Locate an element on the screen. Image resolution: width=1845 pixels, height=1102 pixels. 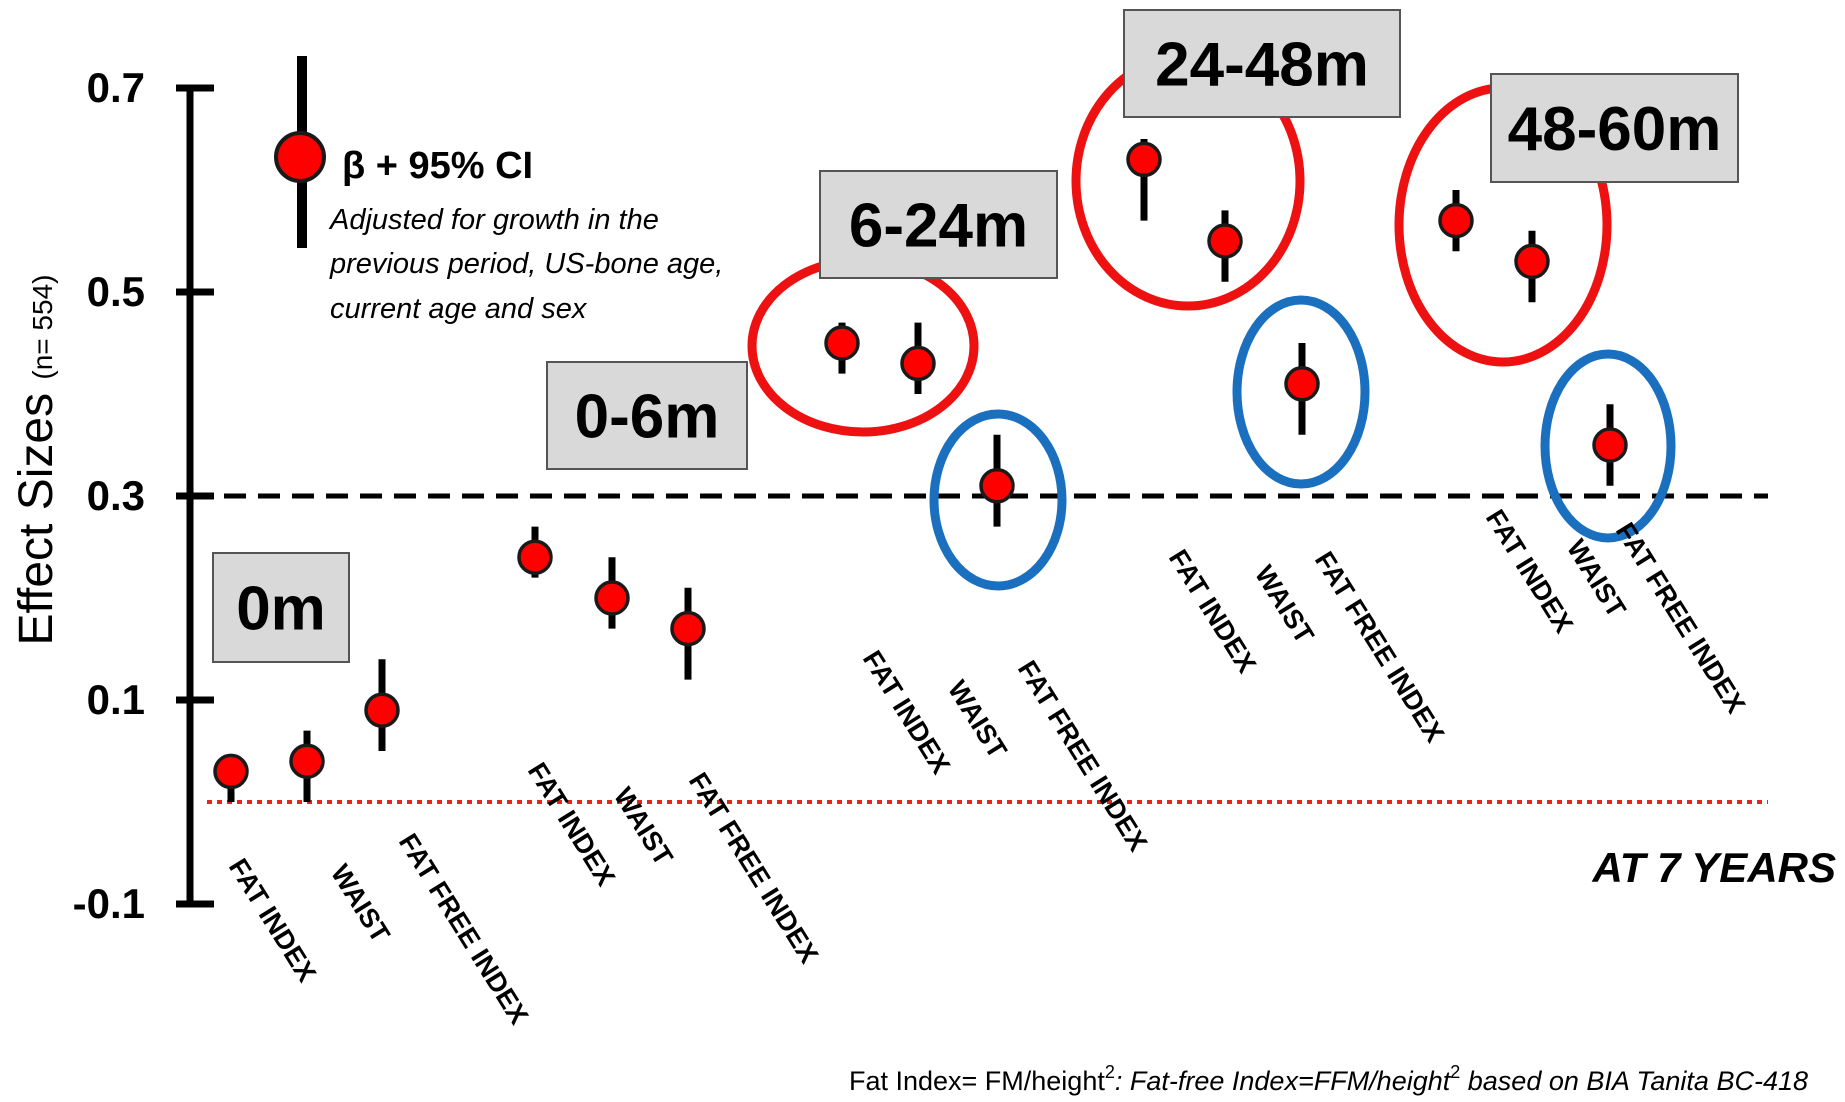
footnote-sup-2: 2 is located at coordinates (1455, 1072).